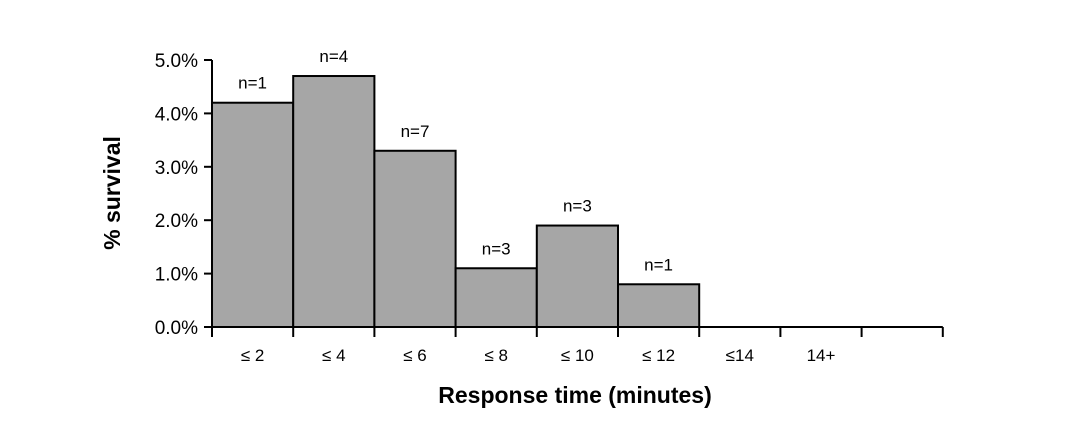 The width and height of the screenshot is (1080, 427). Describe the element at coordinates (176, 275) in the screenshot. I see `y-tick-label: 1.0%` at that location.